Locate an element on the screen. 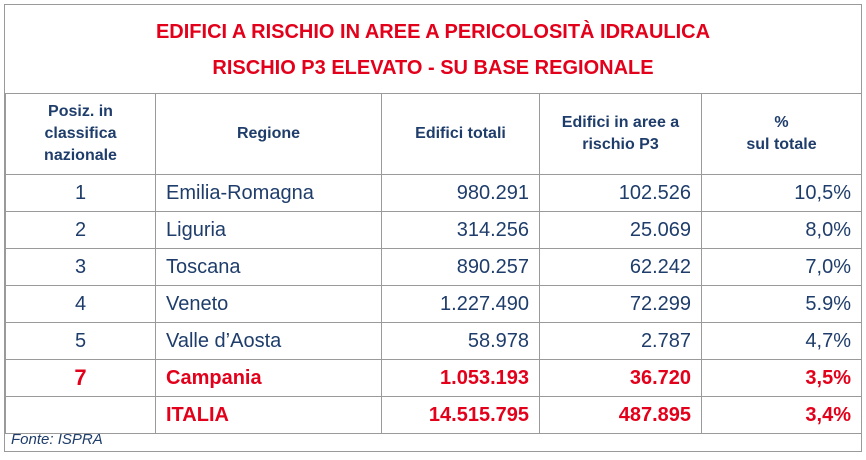 The height and width of the screenshot is (460, 866). cell-percent: 7,0% is located at coordinates (781, 267).